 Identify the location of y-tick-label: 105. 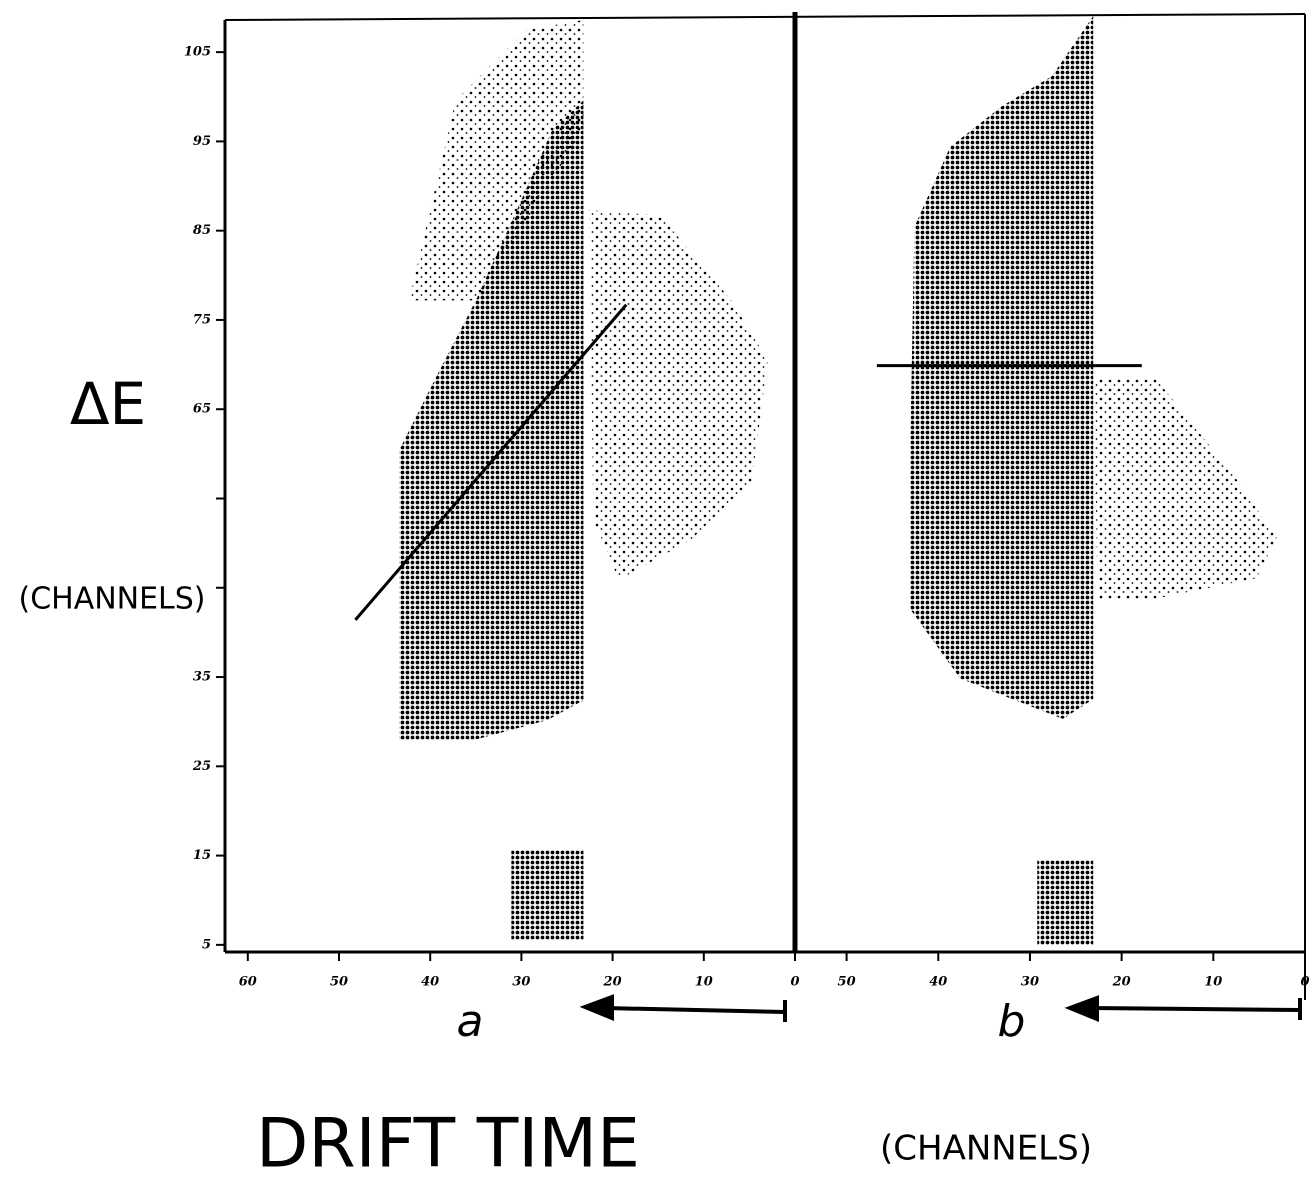
(197, 52).